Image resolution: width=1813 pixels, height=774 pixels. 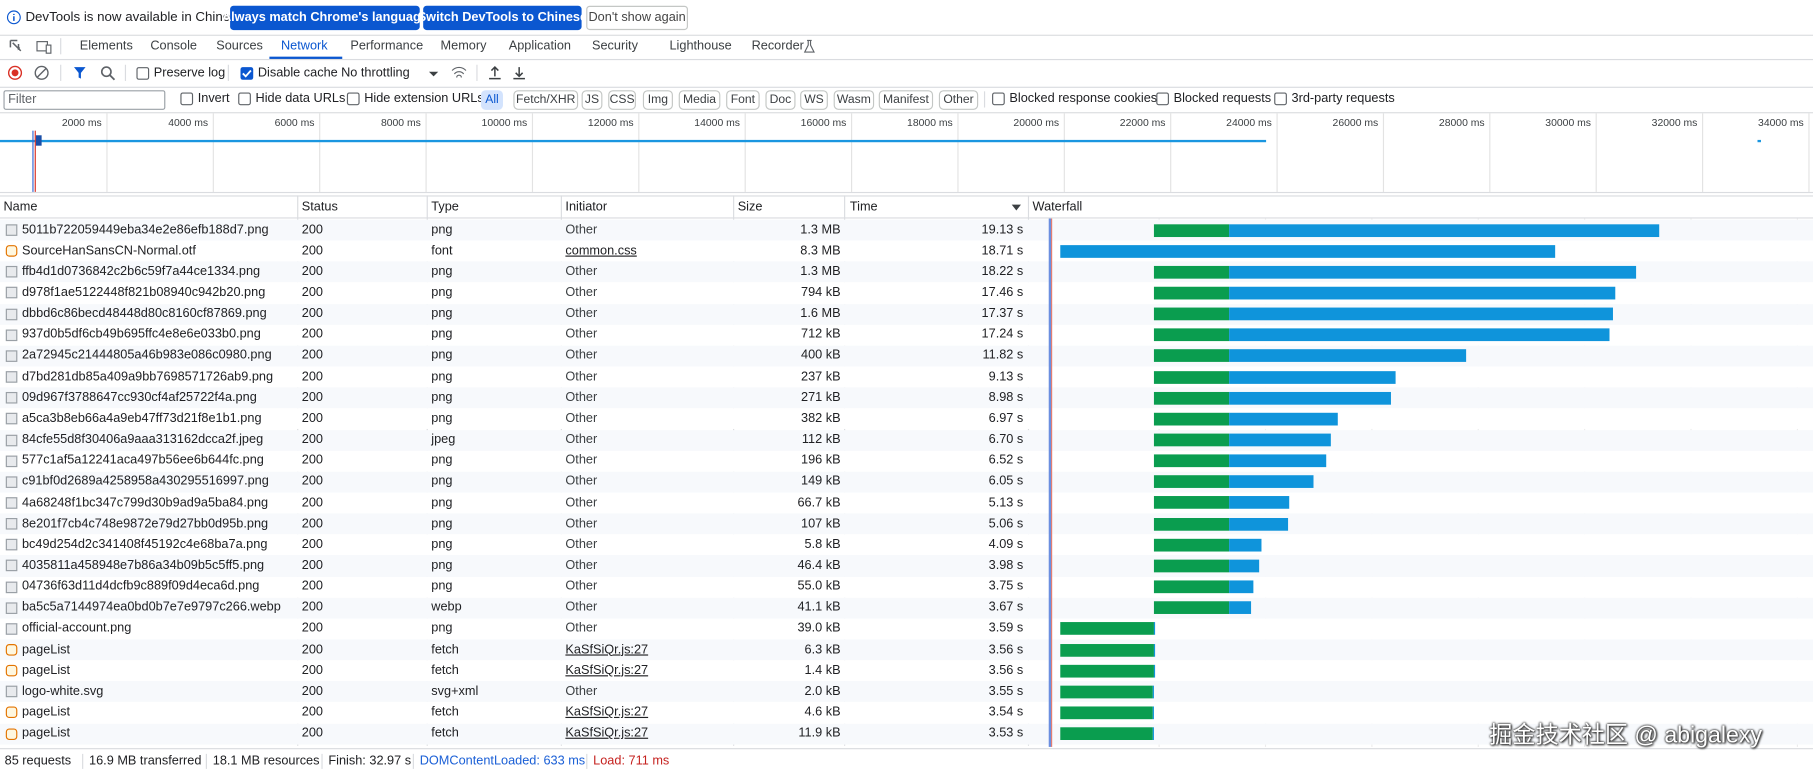 What do you see at coordinates (519, 73) in the screenshot?
I see `export-har` at bounding box center [519, 73].